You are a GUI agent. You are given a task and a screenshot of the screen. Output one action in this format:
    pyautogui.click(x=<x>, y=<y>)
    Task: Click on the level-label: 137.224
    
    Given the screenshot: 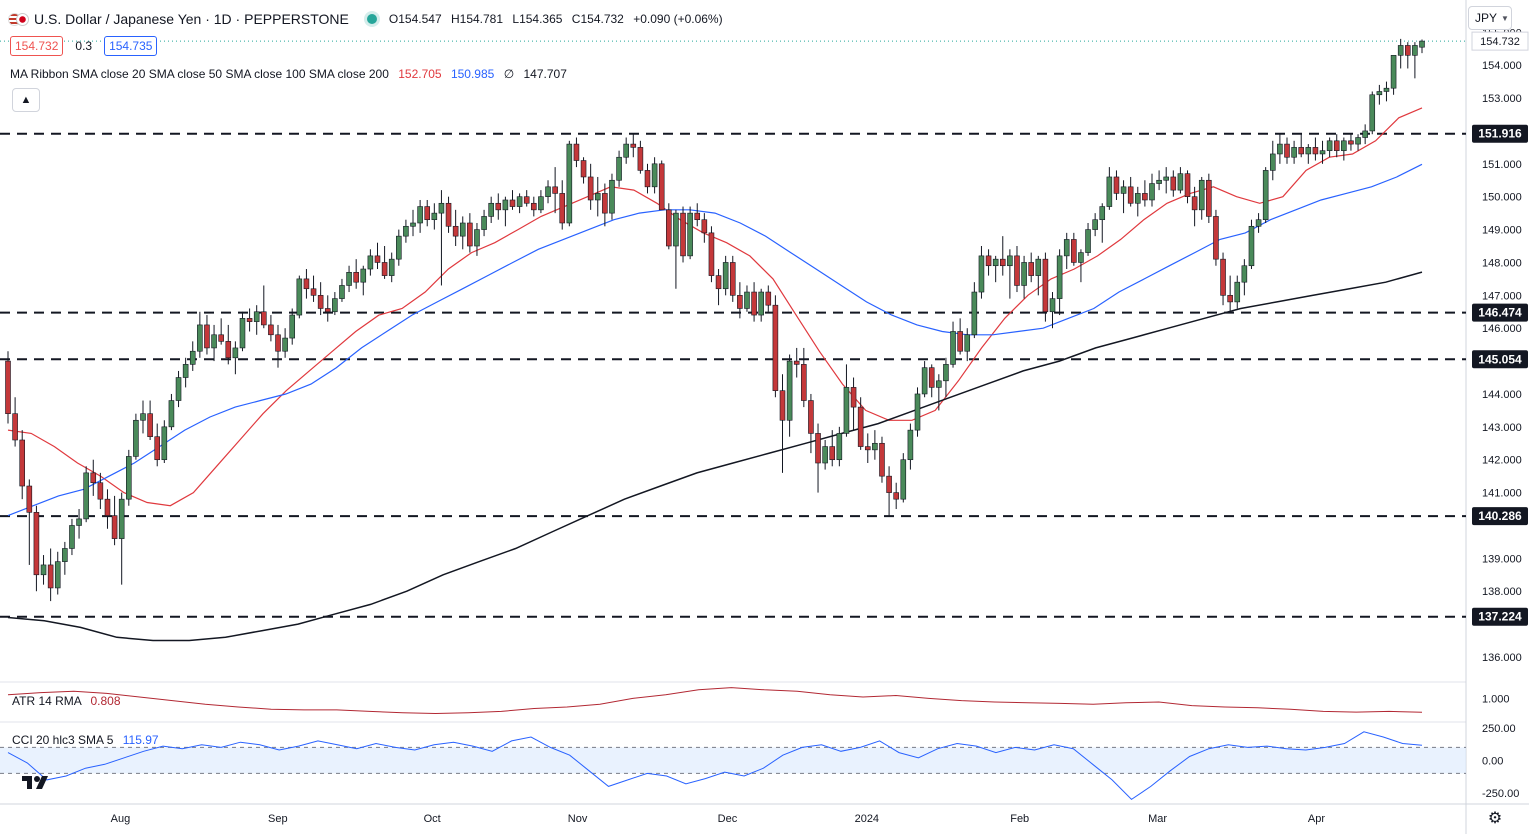 What is the action you would take?
    pyautogui.click(x=1500, y=617)
    